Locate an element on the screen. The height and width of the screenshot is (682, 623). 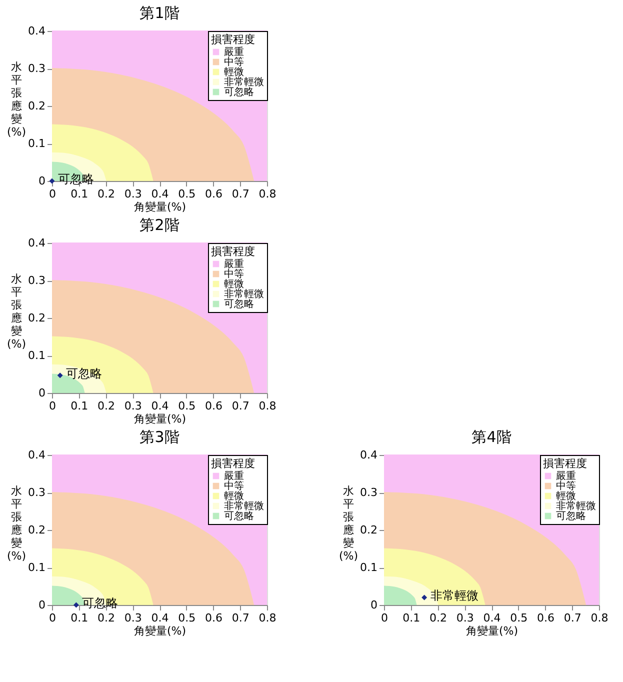
chart-title: 第3階 is located at coordinates (160, 437).